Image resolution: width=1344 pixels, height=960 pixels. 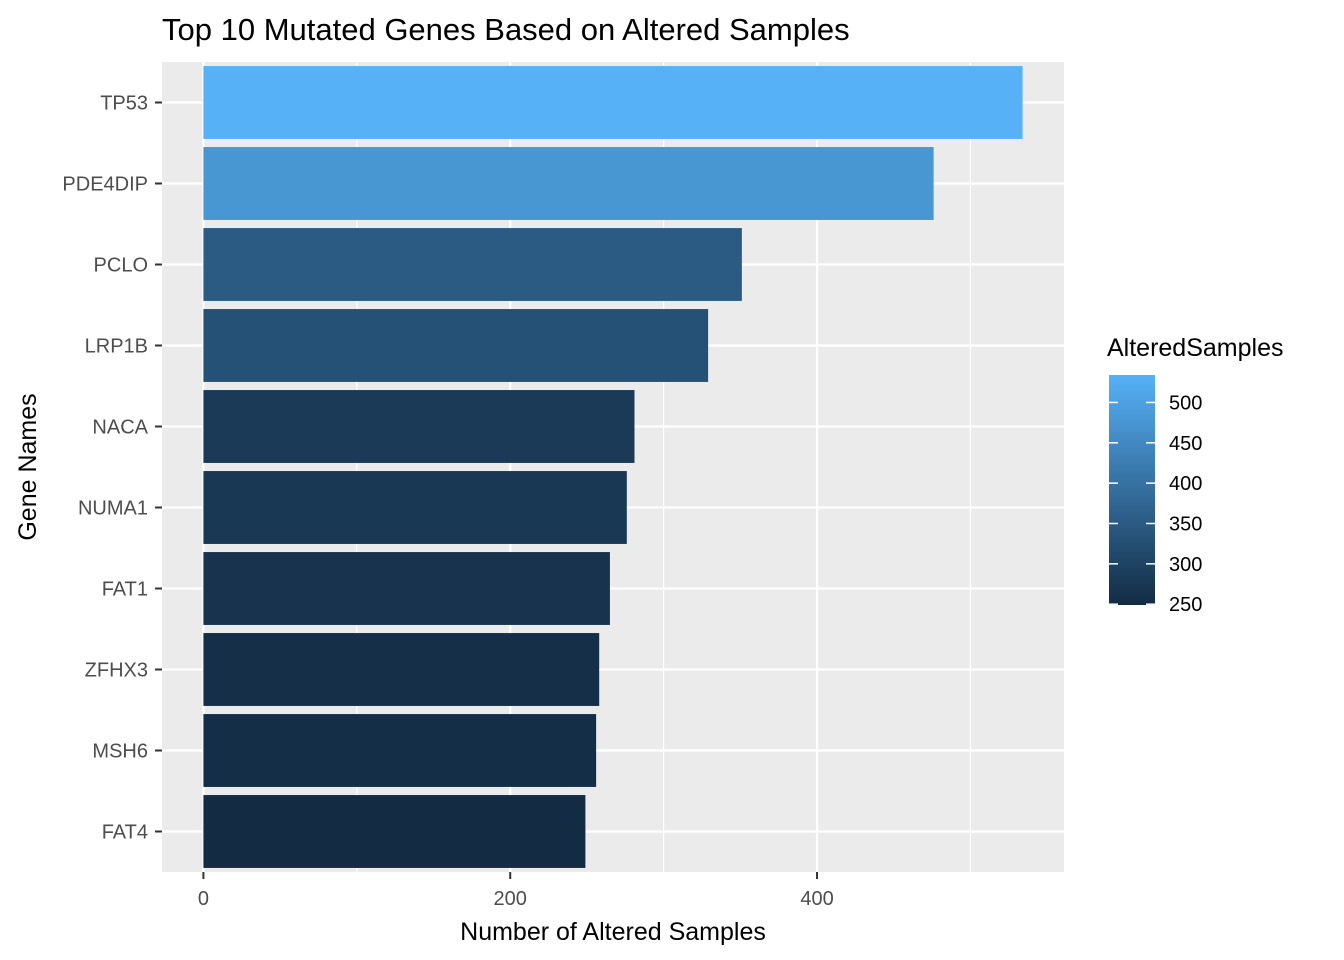 What do you see at coordinates (613, 932) in the screenshot?
I see `x-axis-title: Number of Altered Samples` at bounding box center [613, 932].